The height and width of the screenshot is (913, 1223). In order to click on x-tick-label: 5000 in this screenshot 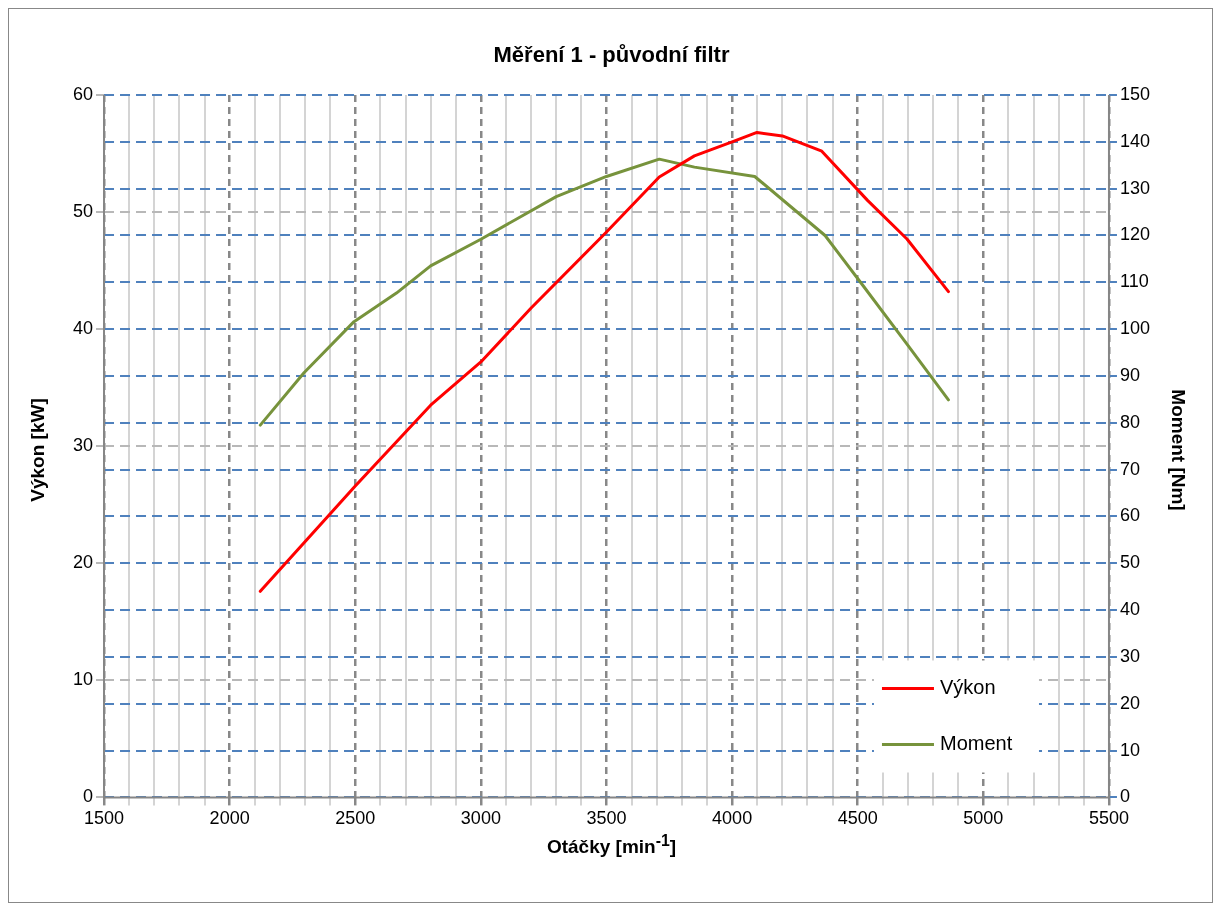, I will do `click(983, 818)`.